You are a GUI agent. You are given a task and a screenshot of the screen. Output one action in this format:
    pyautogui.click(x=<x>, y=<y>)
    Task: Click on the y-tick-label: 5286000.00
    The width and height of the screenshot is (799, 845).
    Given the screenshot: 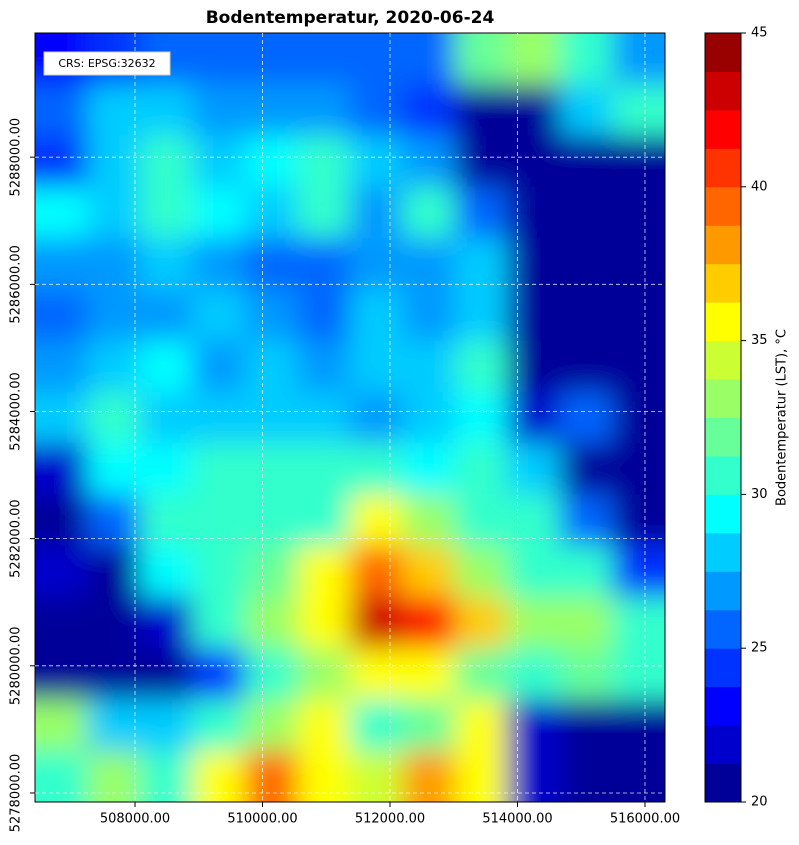 What is the action you would take?
    pyautogui.click(x=16, y=284)
    